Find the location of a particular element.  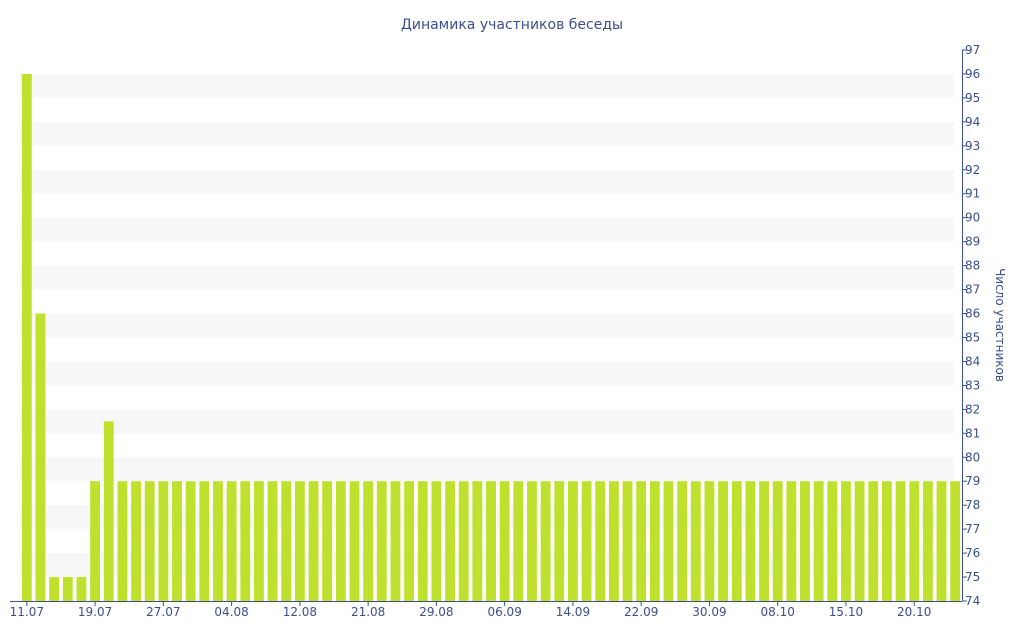

y-tick-label: 83 is located at coordinates (972, 385).